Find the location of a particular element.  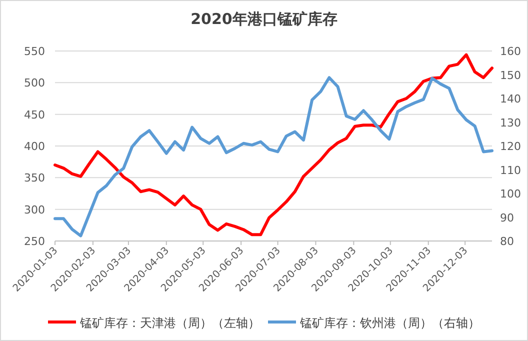

y-tick-label: 450 is located at coordinates (34, 115).